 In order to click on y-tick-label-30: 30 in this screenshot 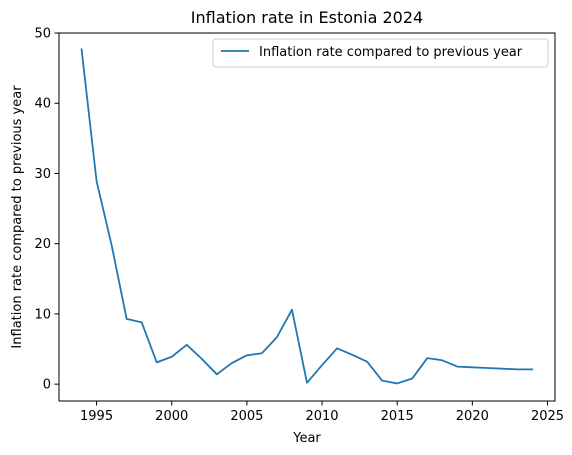, I will do `click(42, 174)`.